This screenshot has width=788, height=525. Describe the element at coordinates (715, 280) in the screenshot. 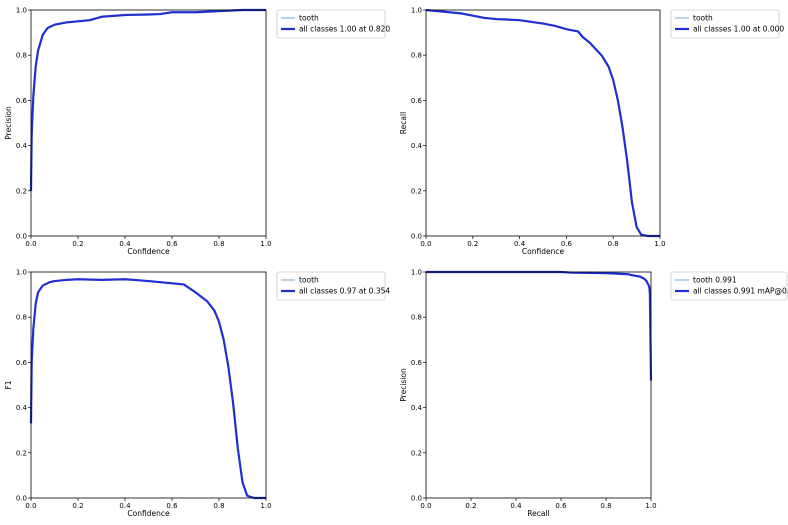

I see `legend-label: tooth 0.991` at that location.